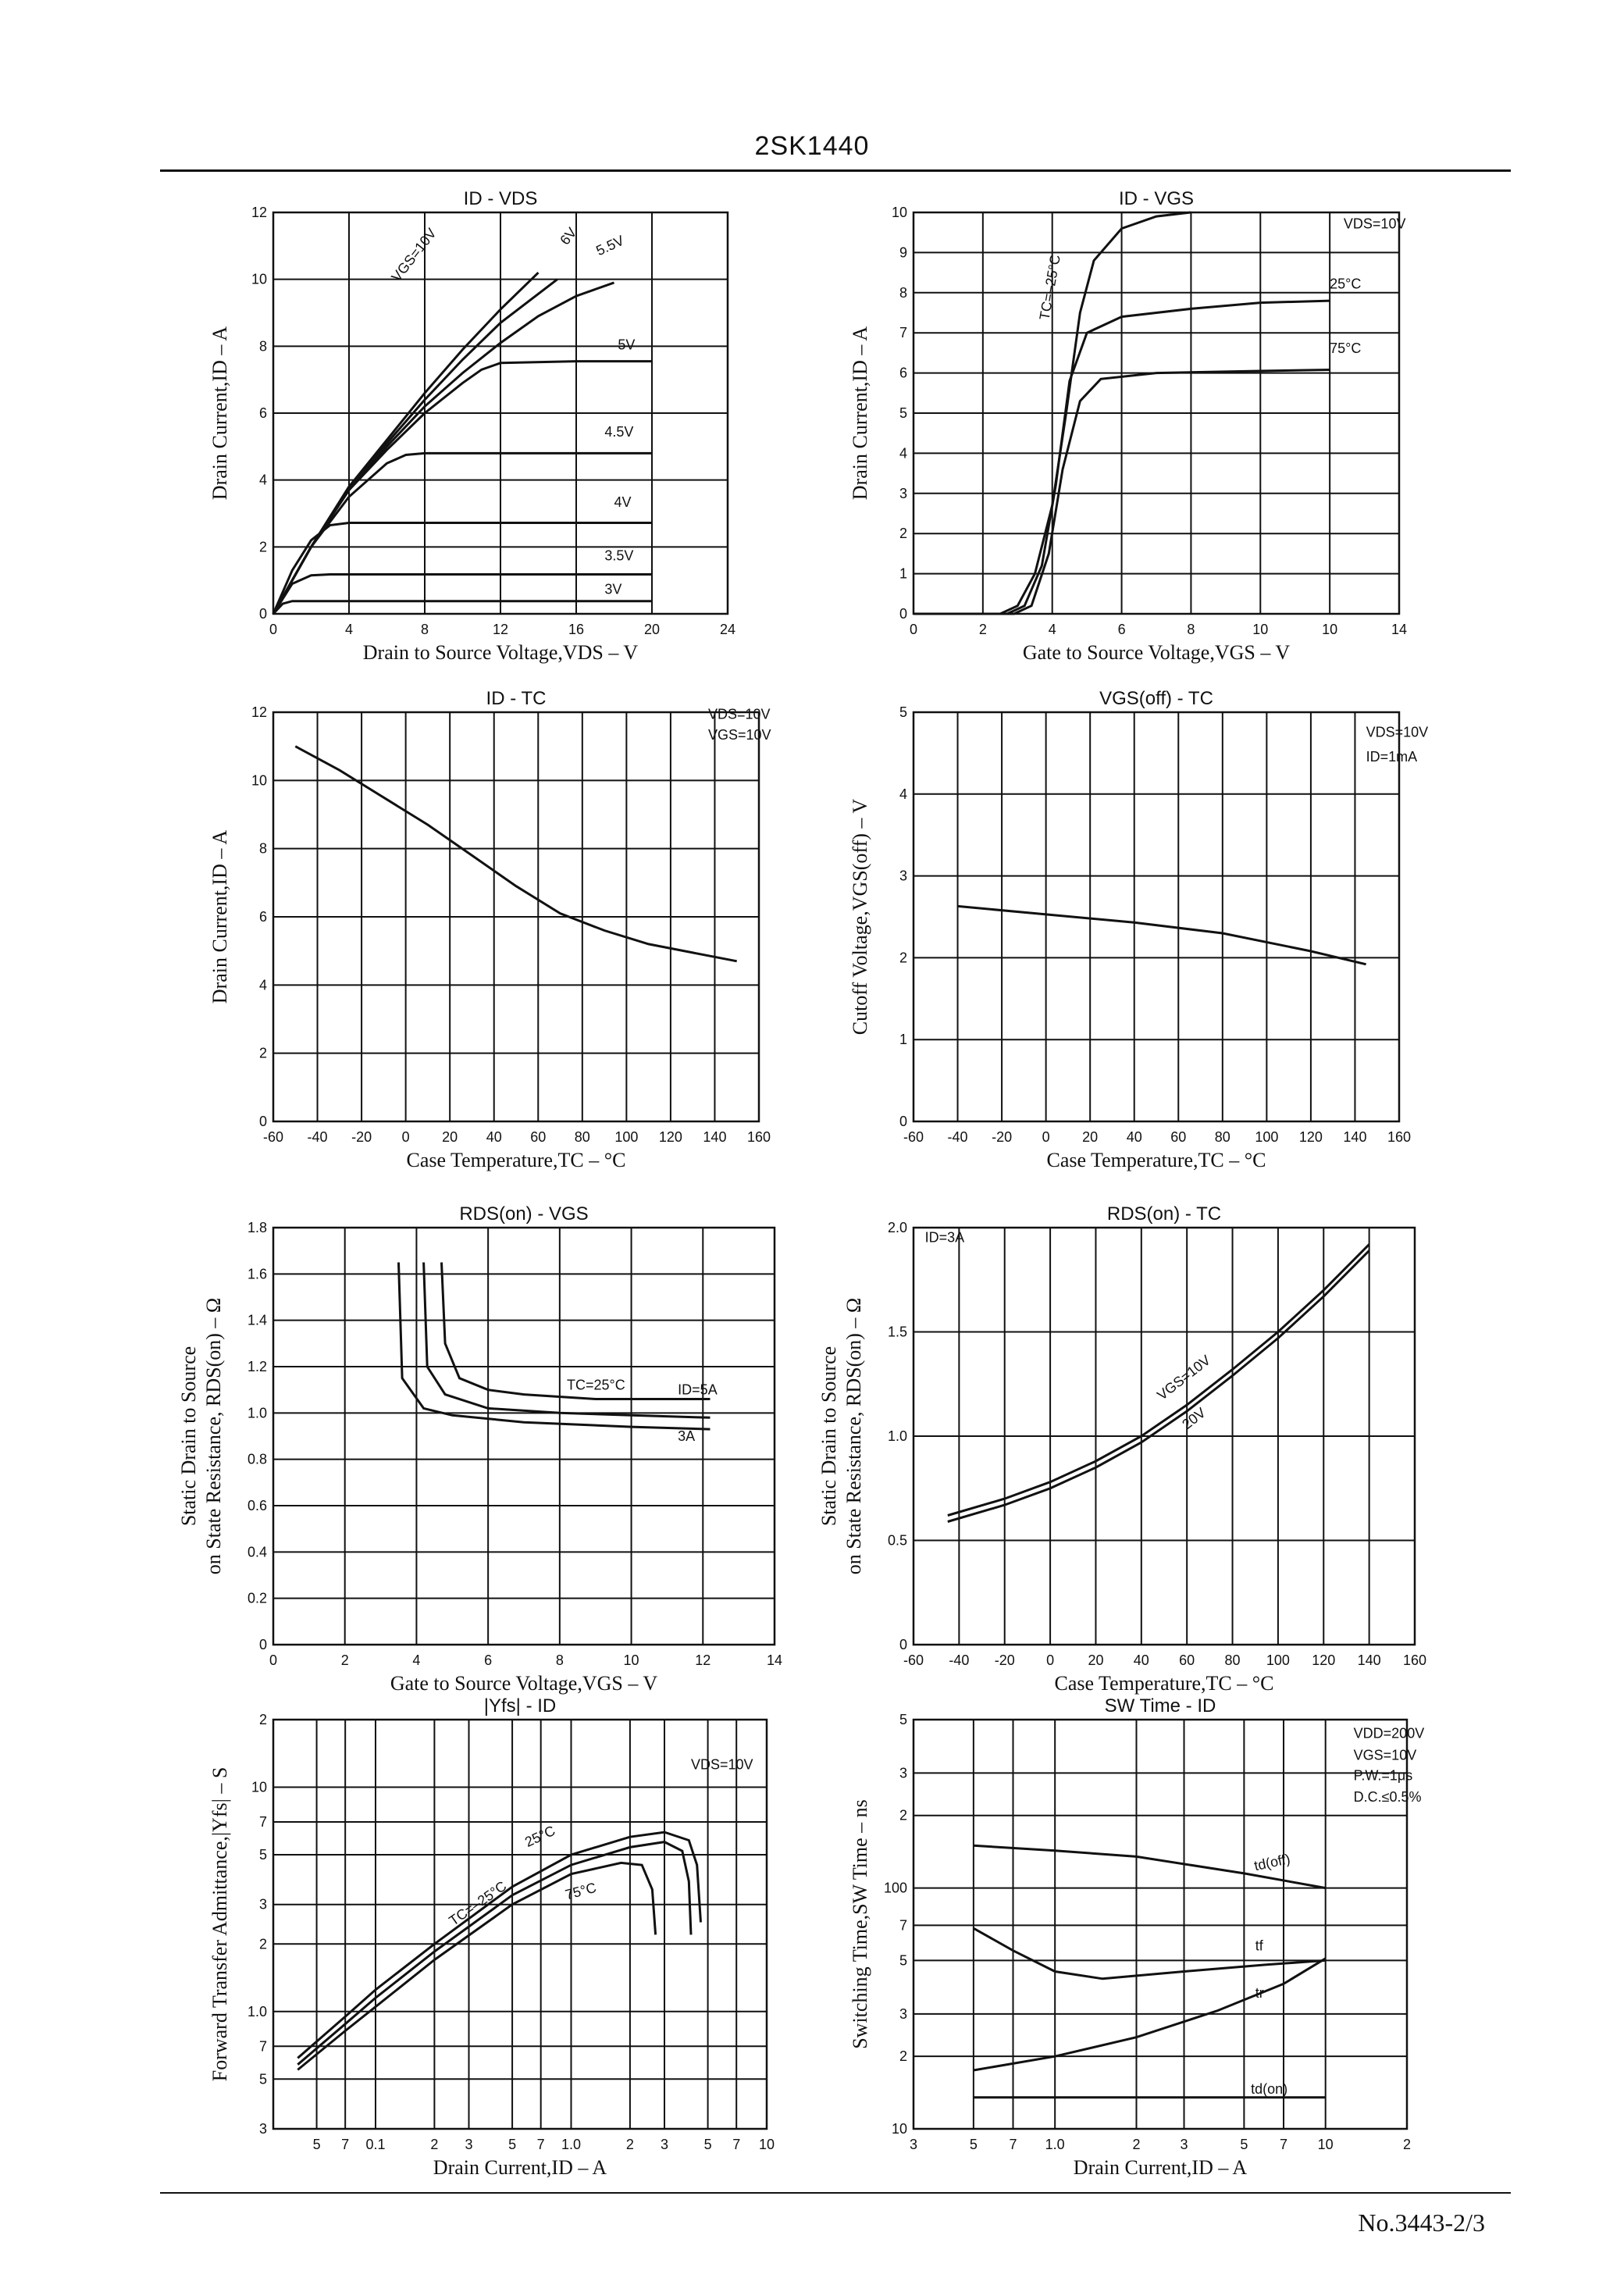  Describe the element at coordinates (345, 2144) in the screenshot. I see `x-tick-label: 7` at that location.